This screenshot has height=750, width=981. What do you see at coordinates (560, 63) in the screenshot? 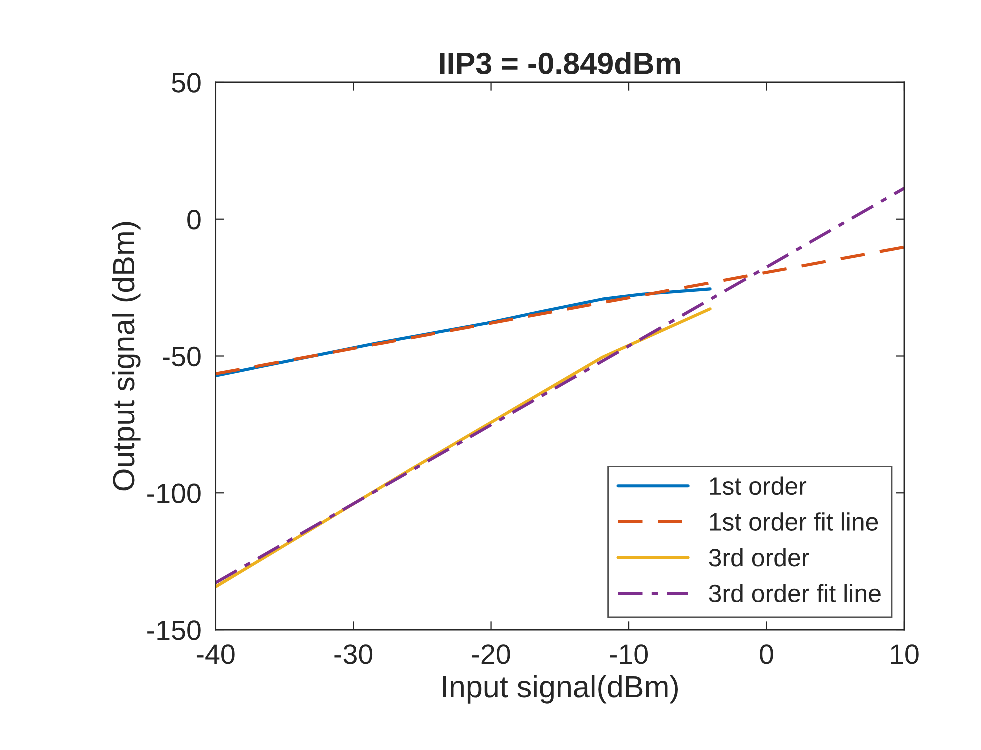
I see `chart-title: IIP3 = -0.849dBm` at bounding box center [560, 63].